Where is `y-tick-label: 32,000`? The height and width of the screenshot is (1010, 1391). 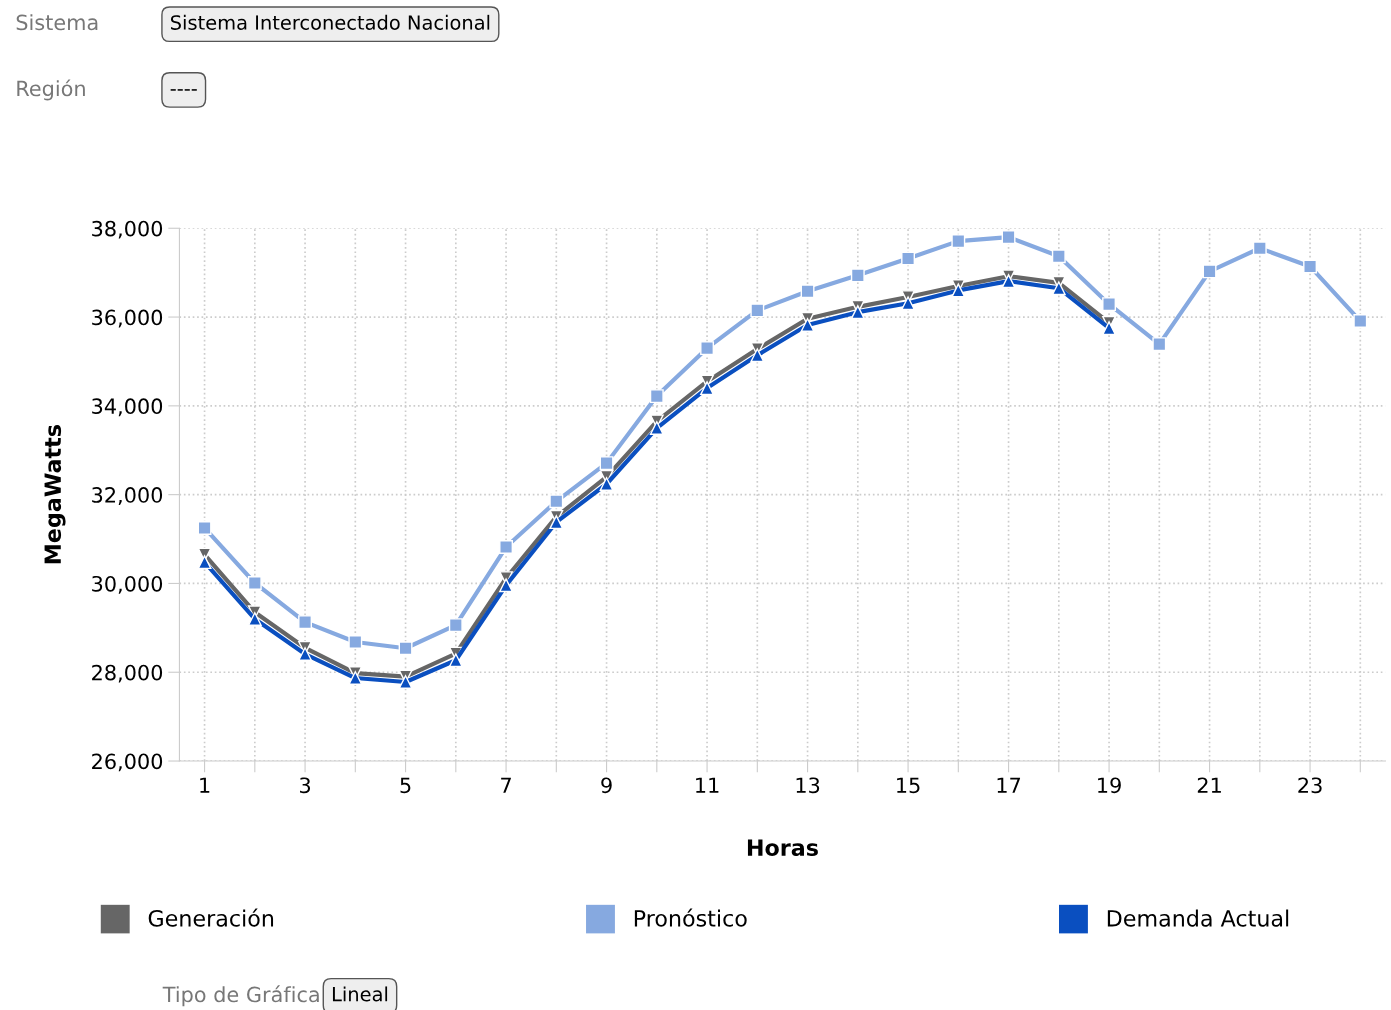 y-tick-label: 32,000 is located at coordinates (127, 496).